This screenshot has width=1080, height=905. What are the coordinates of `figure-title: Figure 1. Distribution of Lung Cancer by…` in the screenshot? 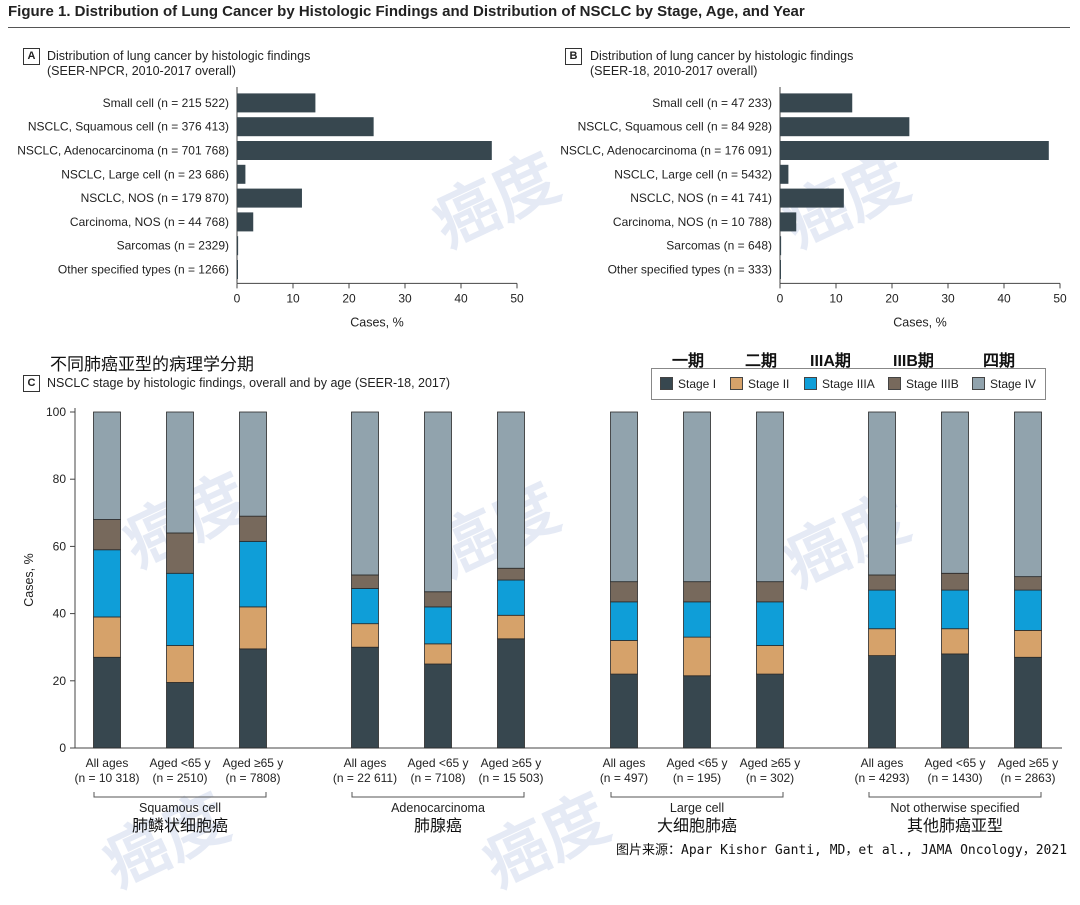 It's located at (406, 11).